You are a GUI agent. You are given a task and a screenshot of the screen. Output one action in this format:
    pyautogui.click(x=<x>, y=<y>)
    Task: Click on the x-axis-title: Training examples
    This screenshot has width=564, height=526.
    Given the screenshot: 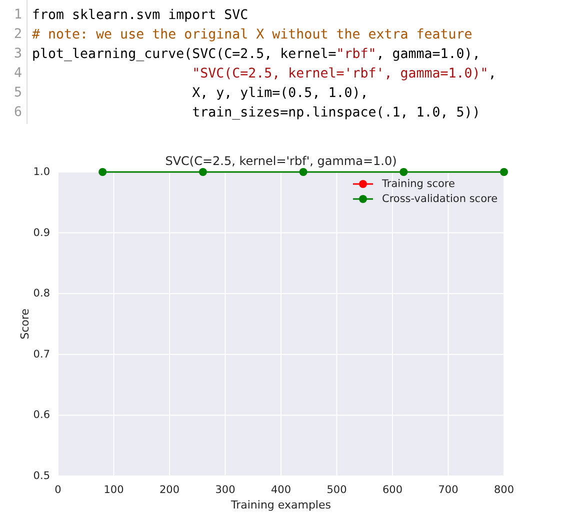 What is the action you would take?
    pyautogui.click(x=281, y=505)
    